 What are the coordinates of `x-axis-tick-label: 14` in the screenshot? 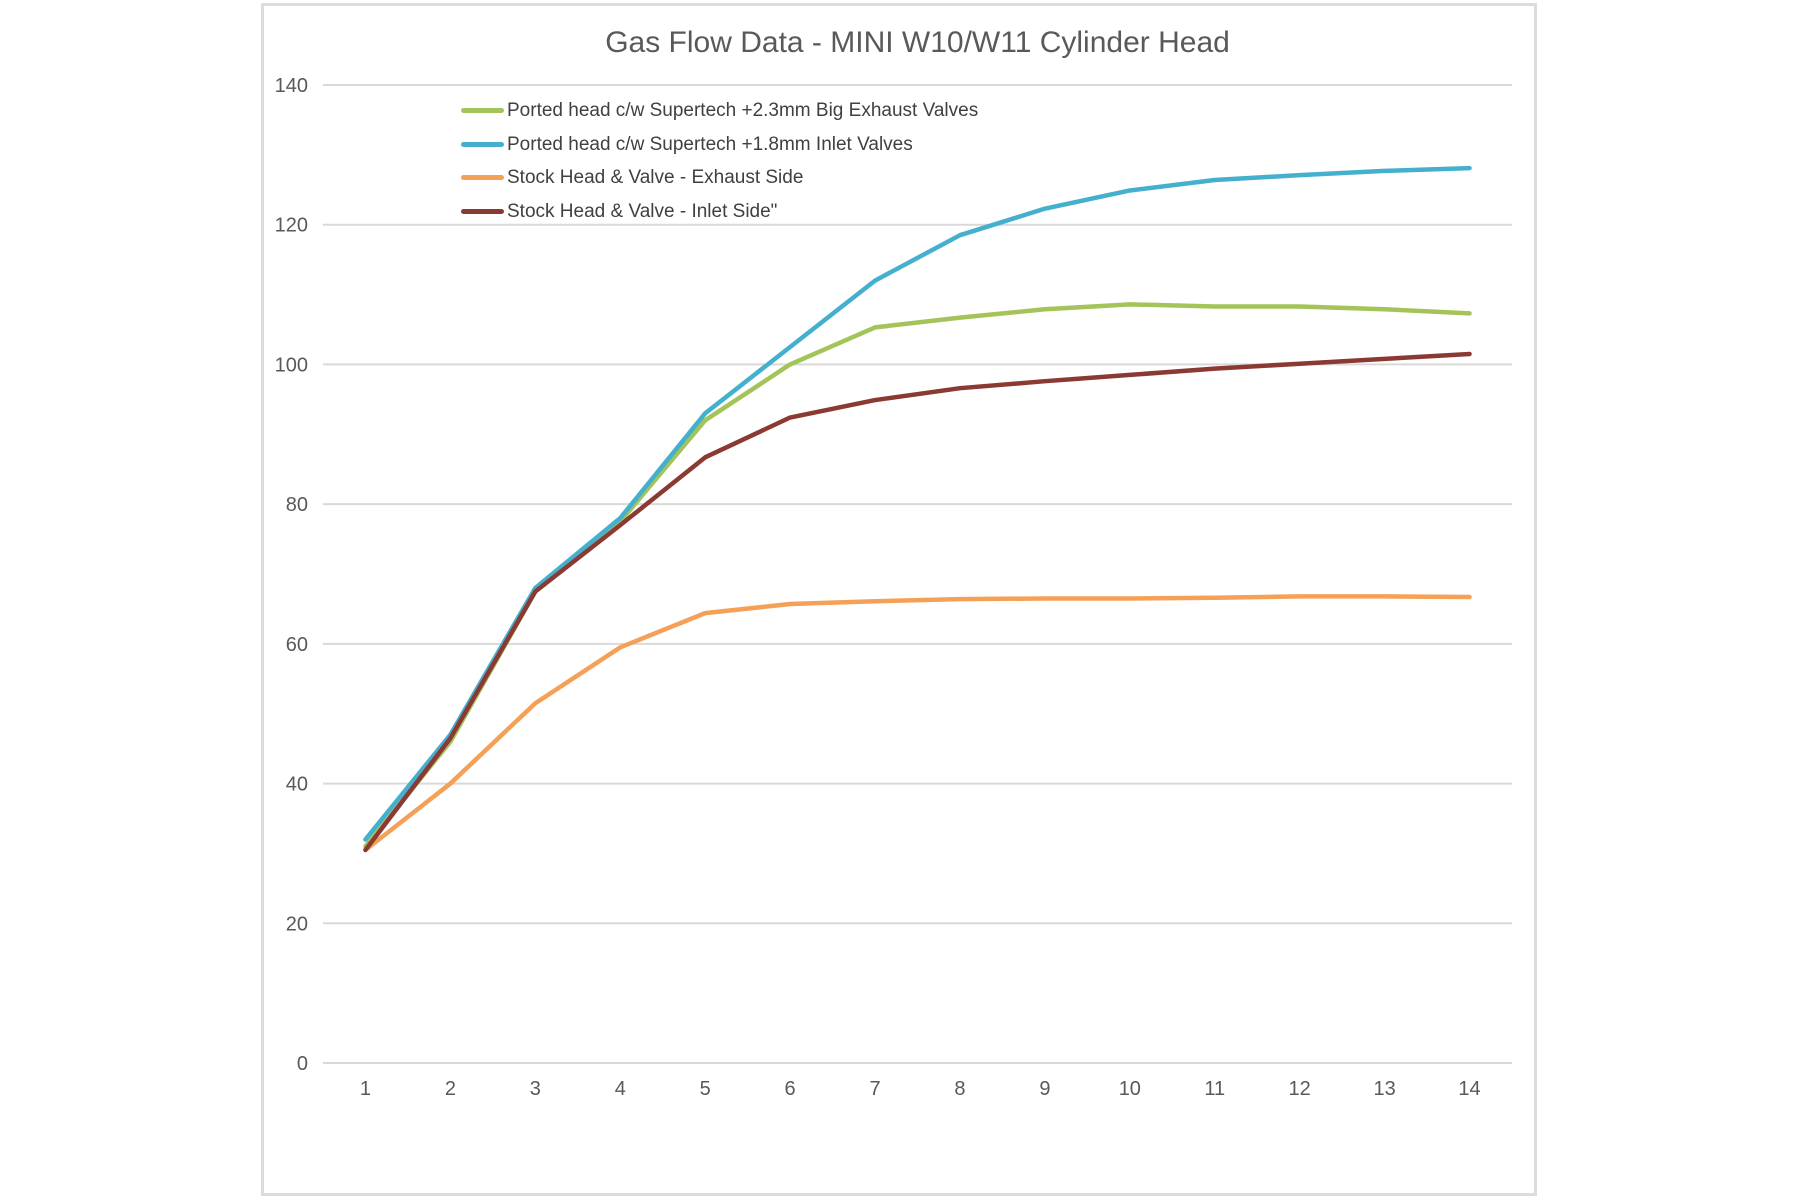 It's located at (1469, 1089).